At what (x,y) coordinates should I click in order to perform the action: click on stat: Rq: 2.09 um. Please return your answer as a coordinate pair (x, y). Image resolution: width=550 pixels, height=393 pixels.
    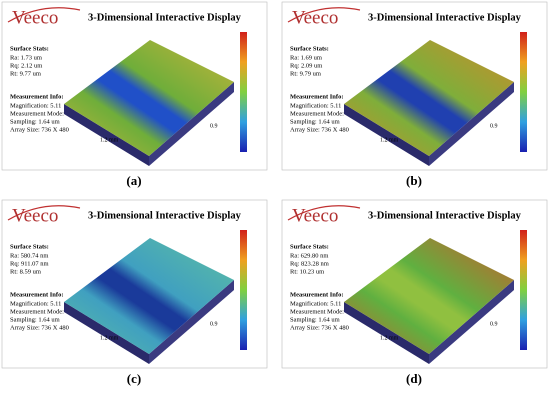
    Looking at the image, I should click on (306, 65).